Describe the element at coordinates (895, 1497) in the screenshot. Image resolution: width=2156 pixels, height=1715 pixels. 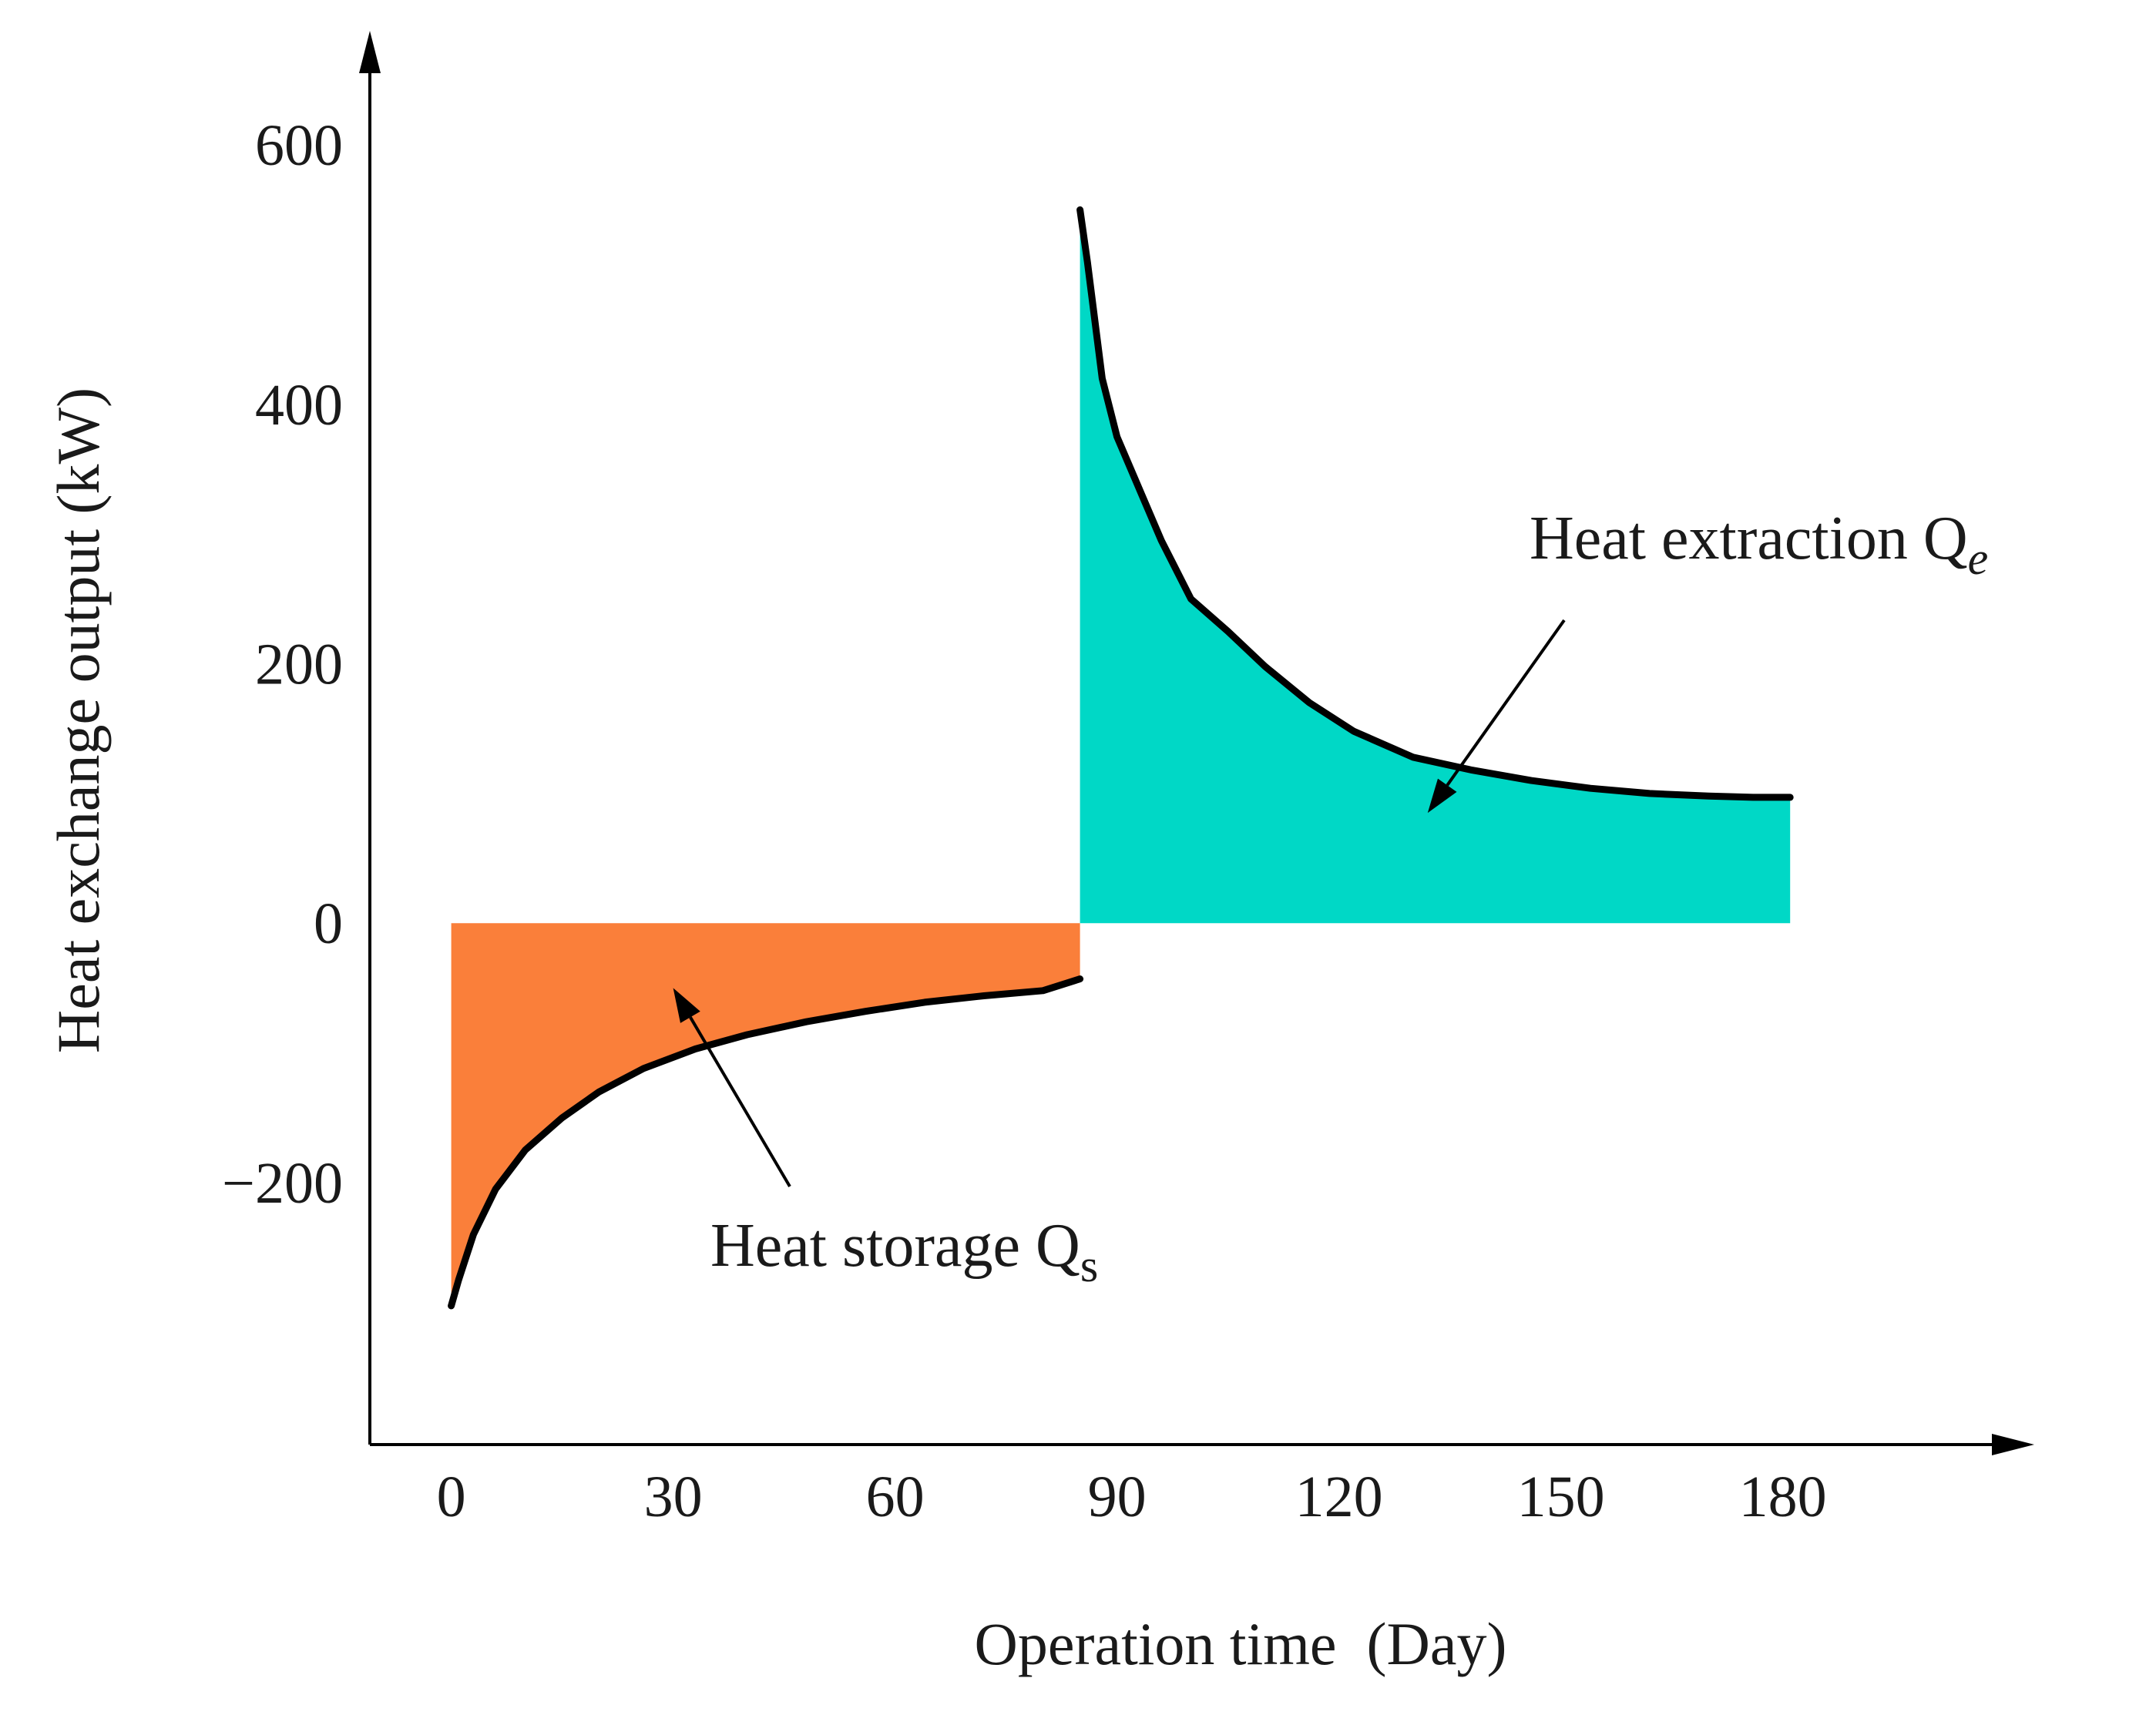
I see `x-tick-label: 60` at that location.